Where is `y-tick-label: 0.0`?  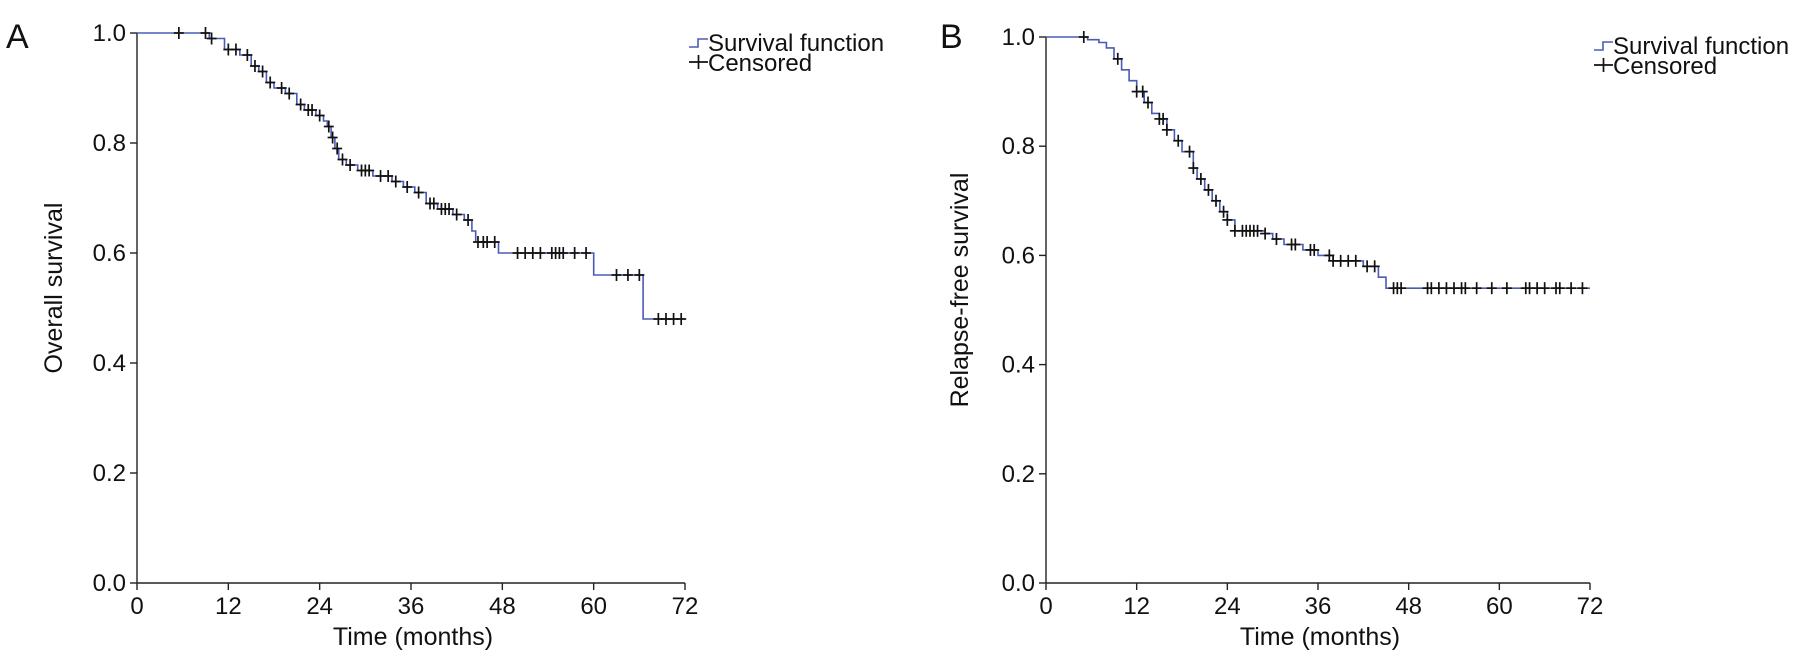
y-tick-label: 0.0 is located at coordinates (1018, 583).